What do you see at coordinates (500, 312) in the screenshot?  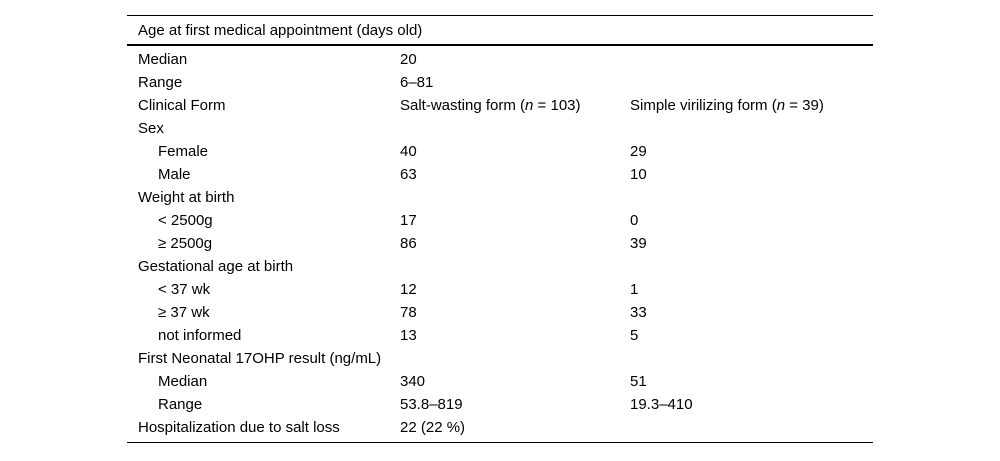 I see `table-row: ≥ 37 wk 78 33` at bounding box center [500, 312].